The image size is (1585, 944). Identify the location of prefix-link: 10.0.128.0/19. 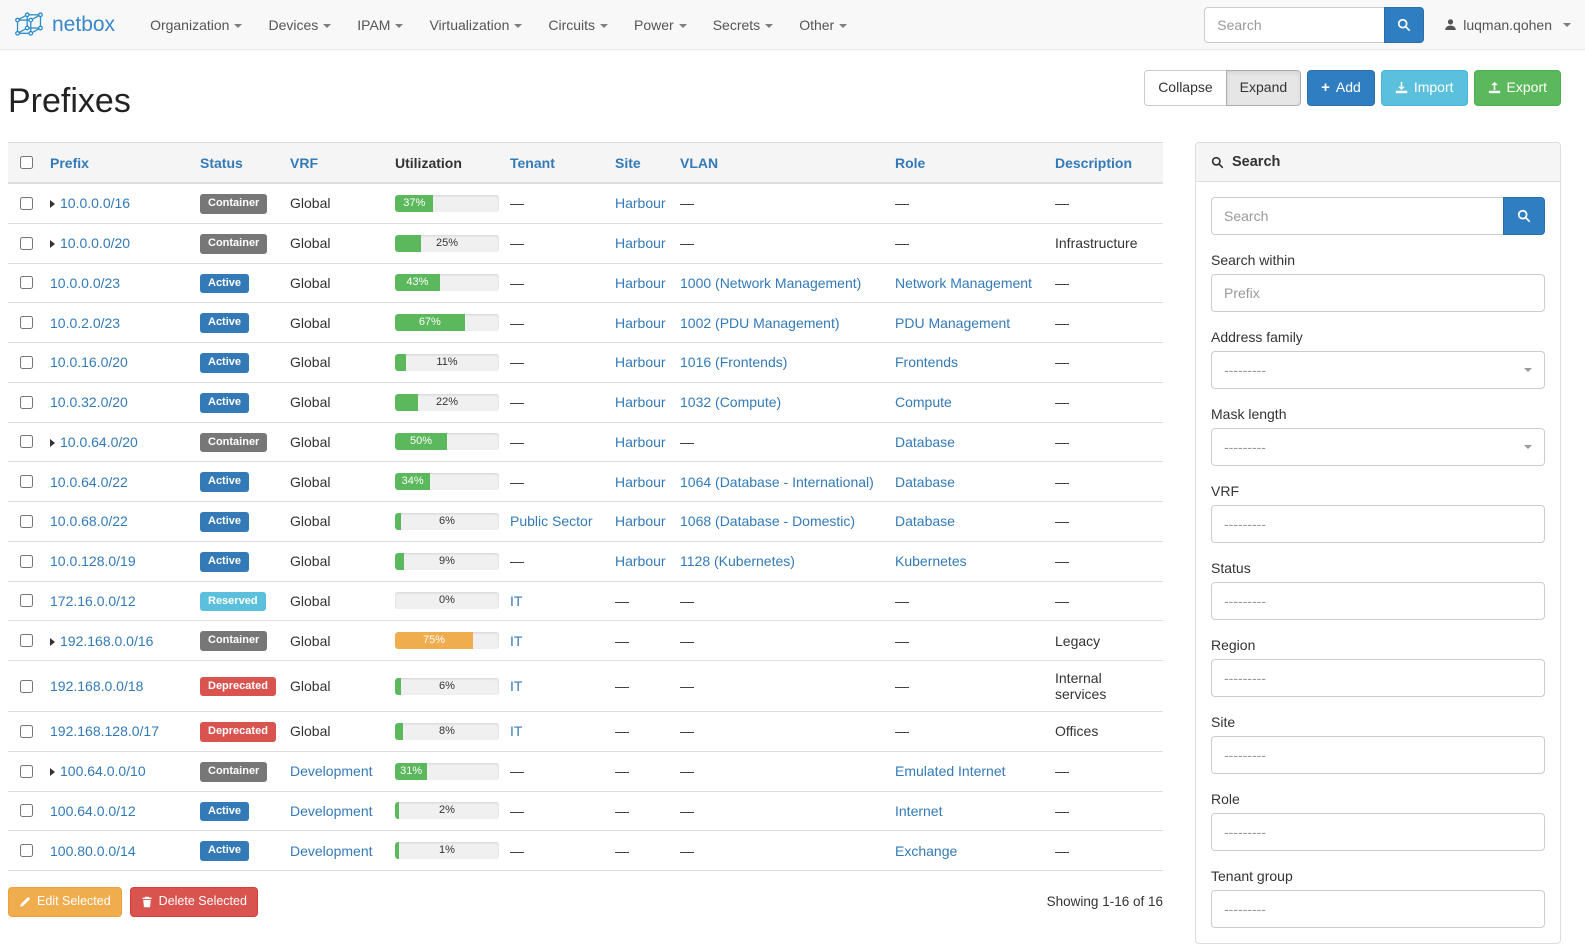
(93, 561).